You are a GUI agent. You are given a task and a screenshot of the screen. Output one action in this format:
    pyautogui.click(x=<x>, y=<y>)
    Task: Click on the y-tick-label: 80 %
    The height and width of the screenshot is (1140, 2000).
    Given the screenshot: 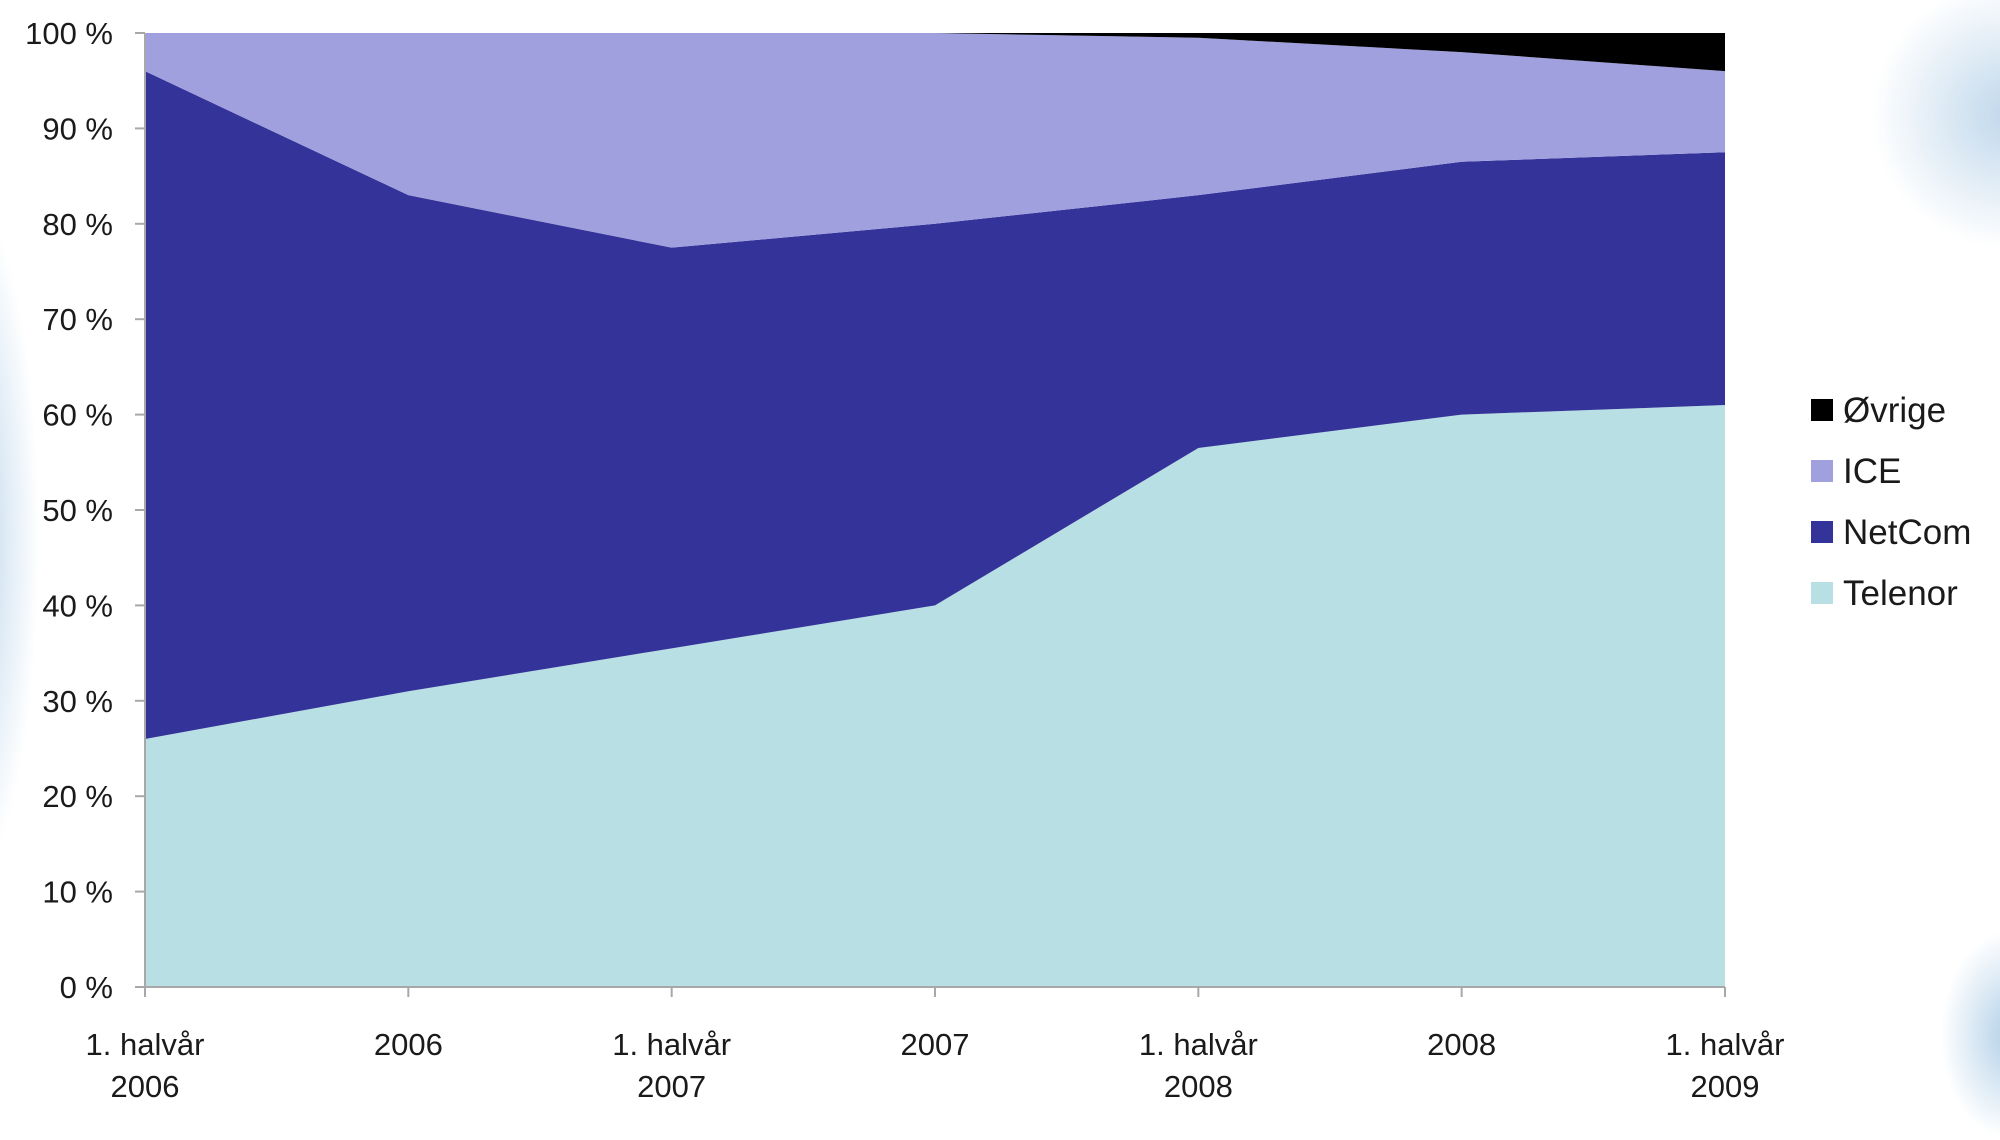 What is the action you would take?
    pyautogui.click(x=77, y=224)
    